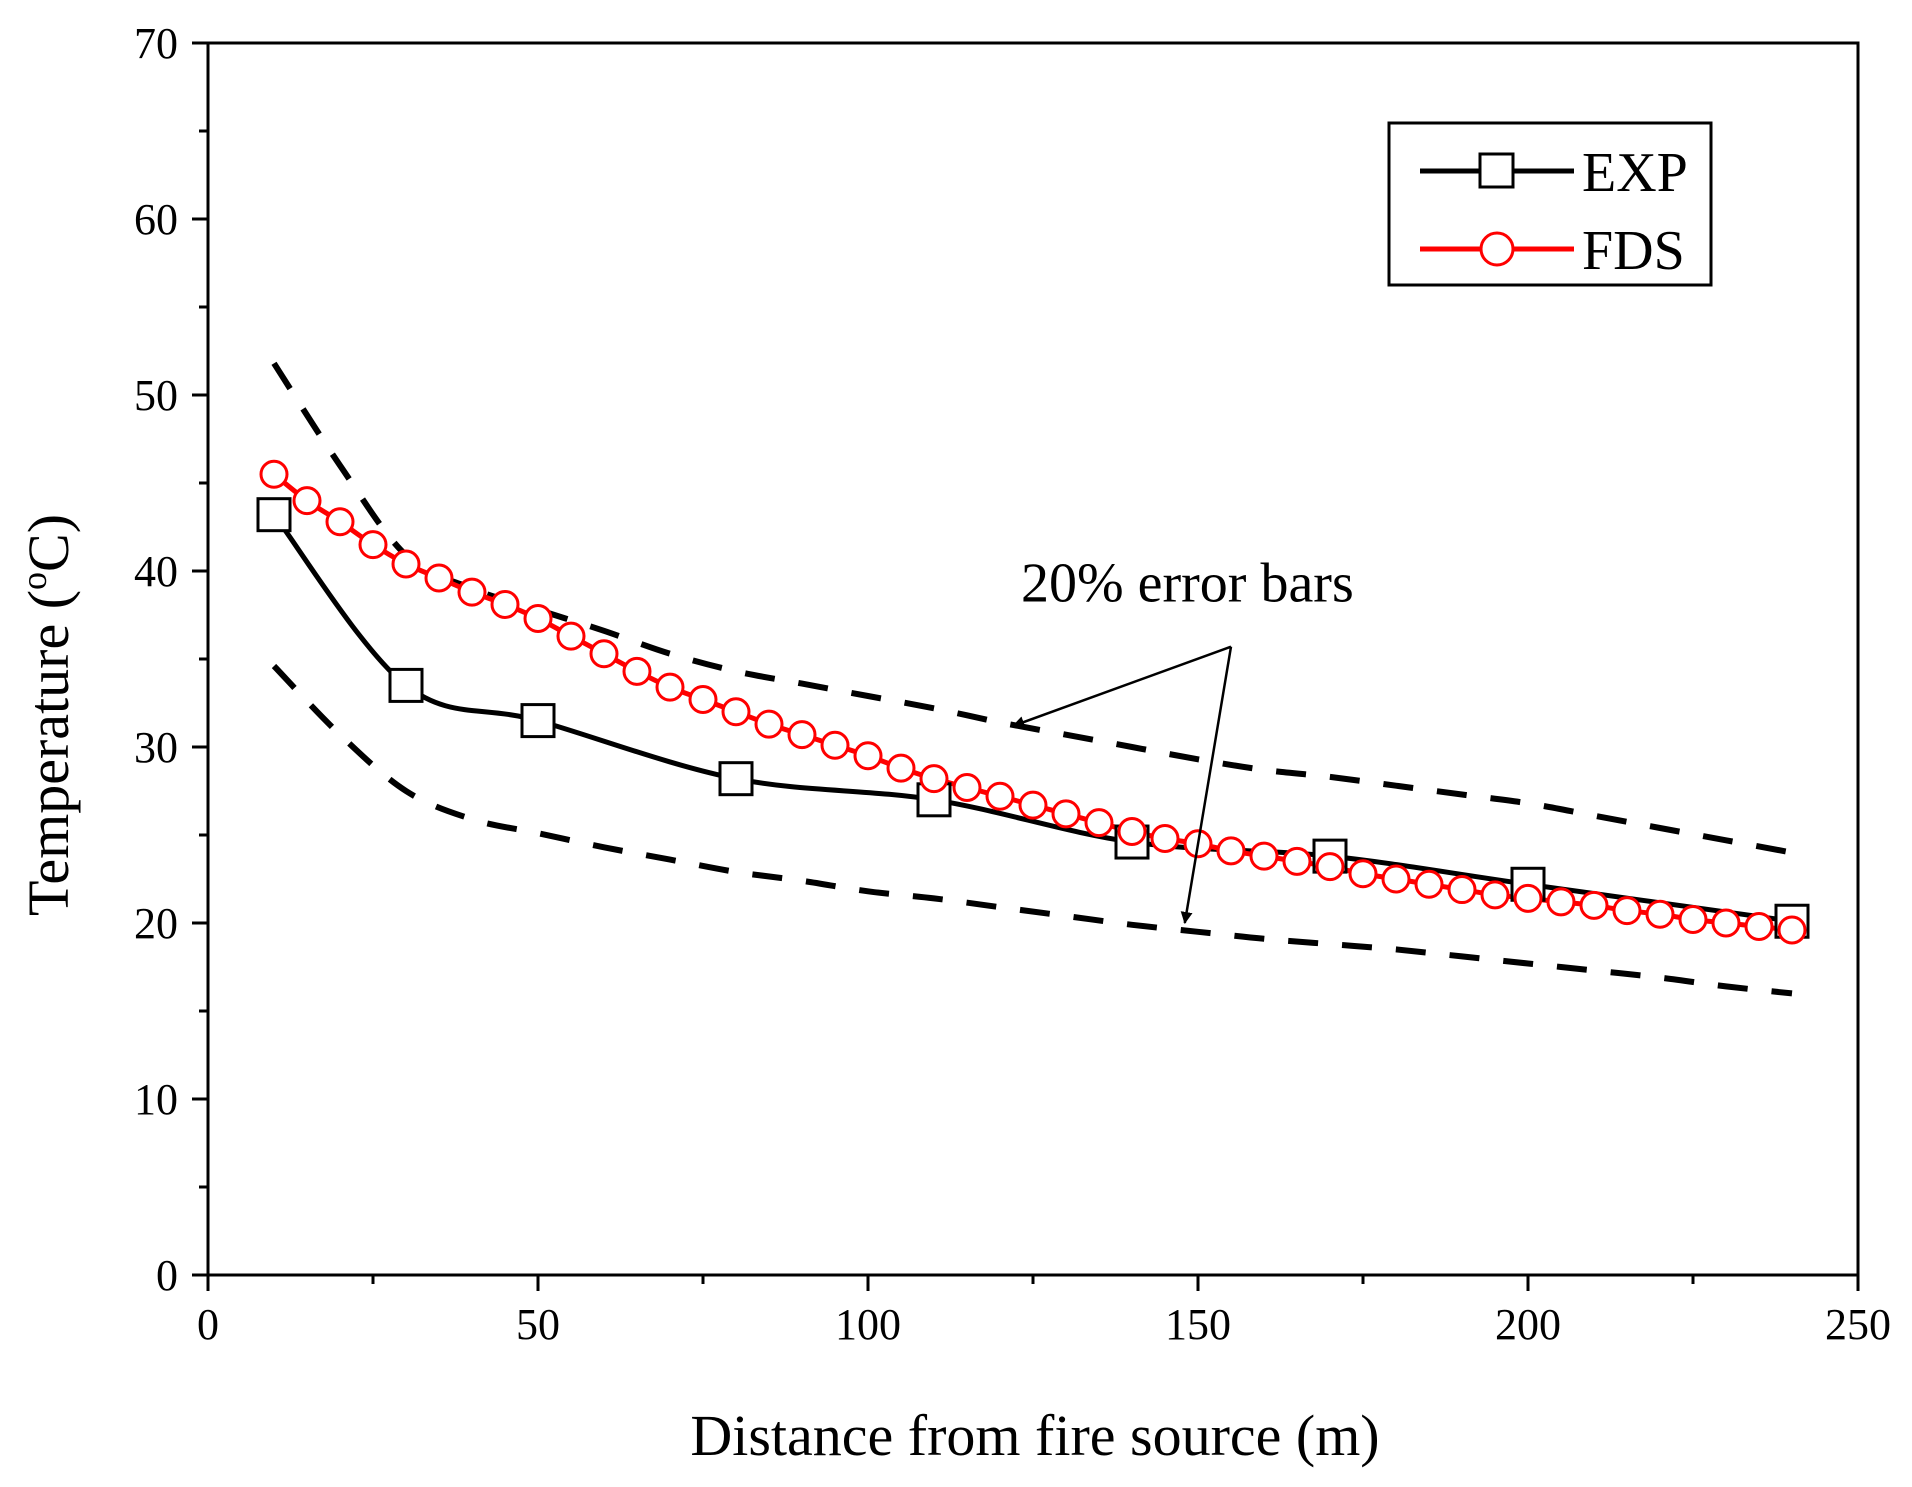  I want to click on x-tick-label: 0, so click(208, 1324).